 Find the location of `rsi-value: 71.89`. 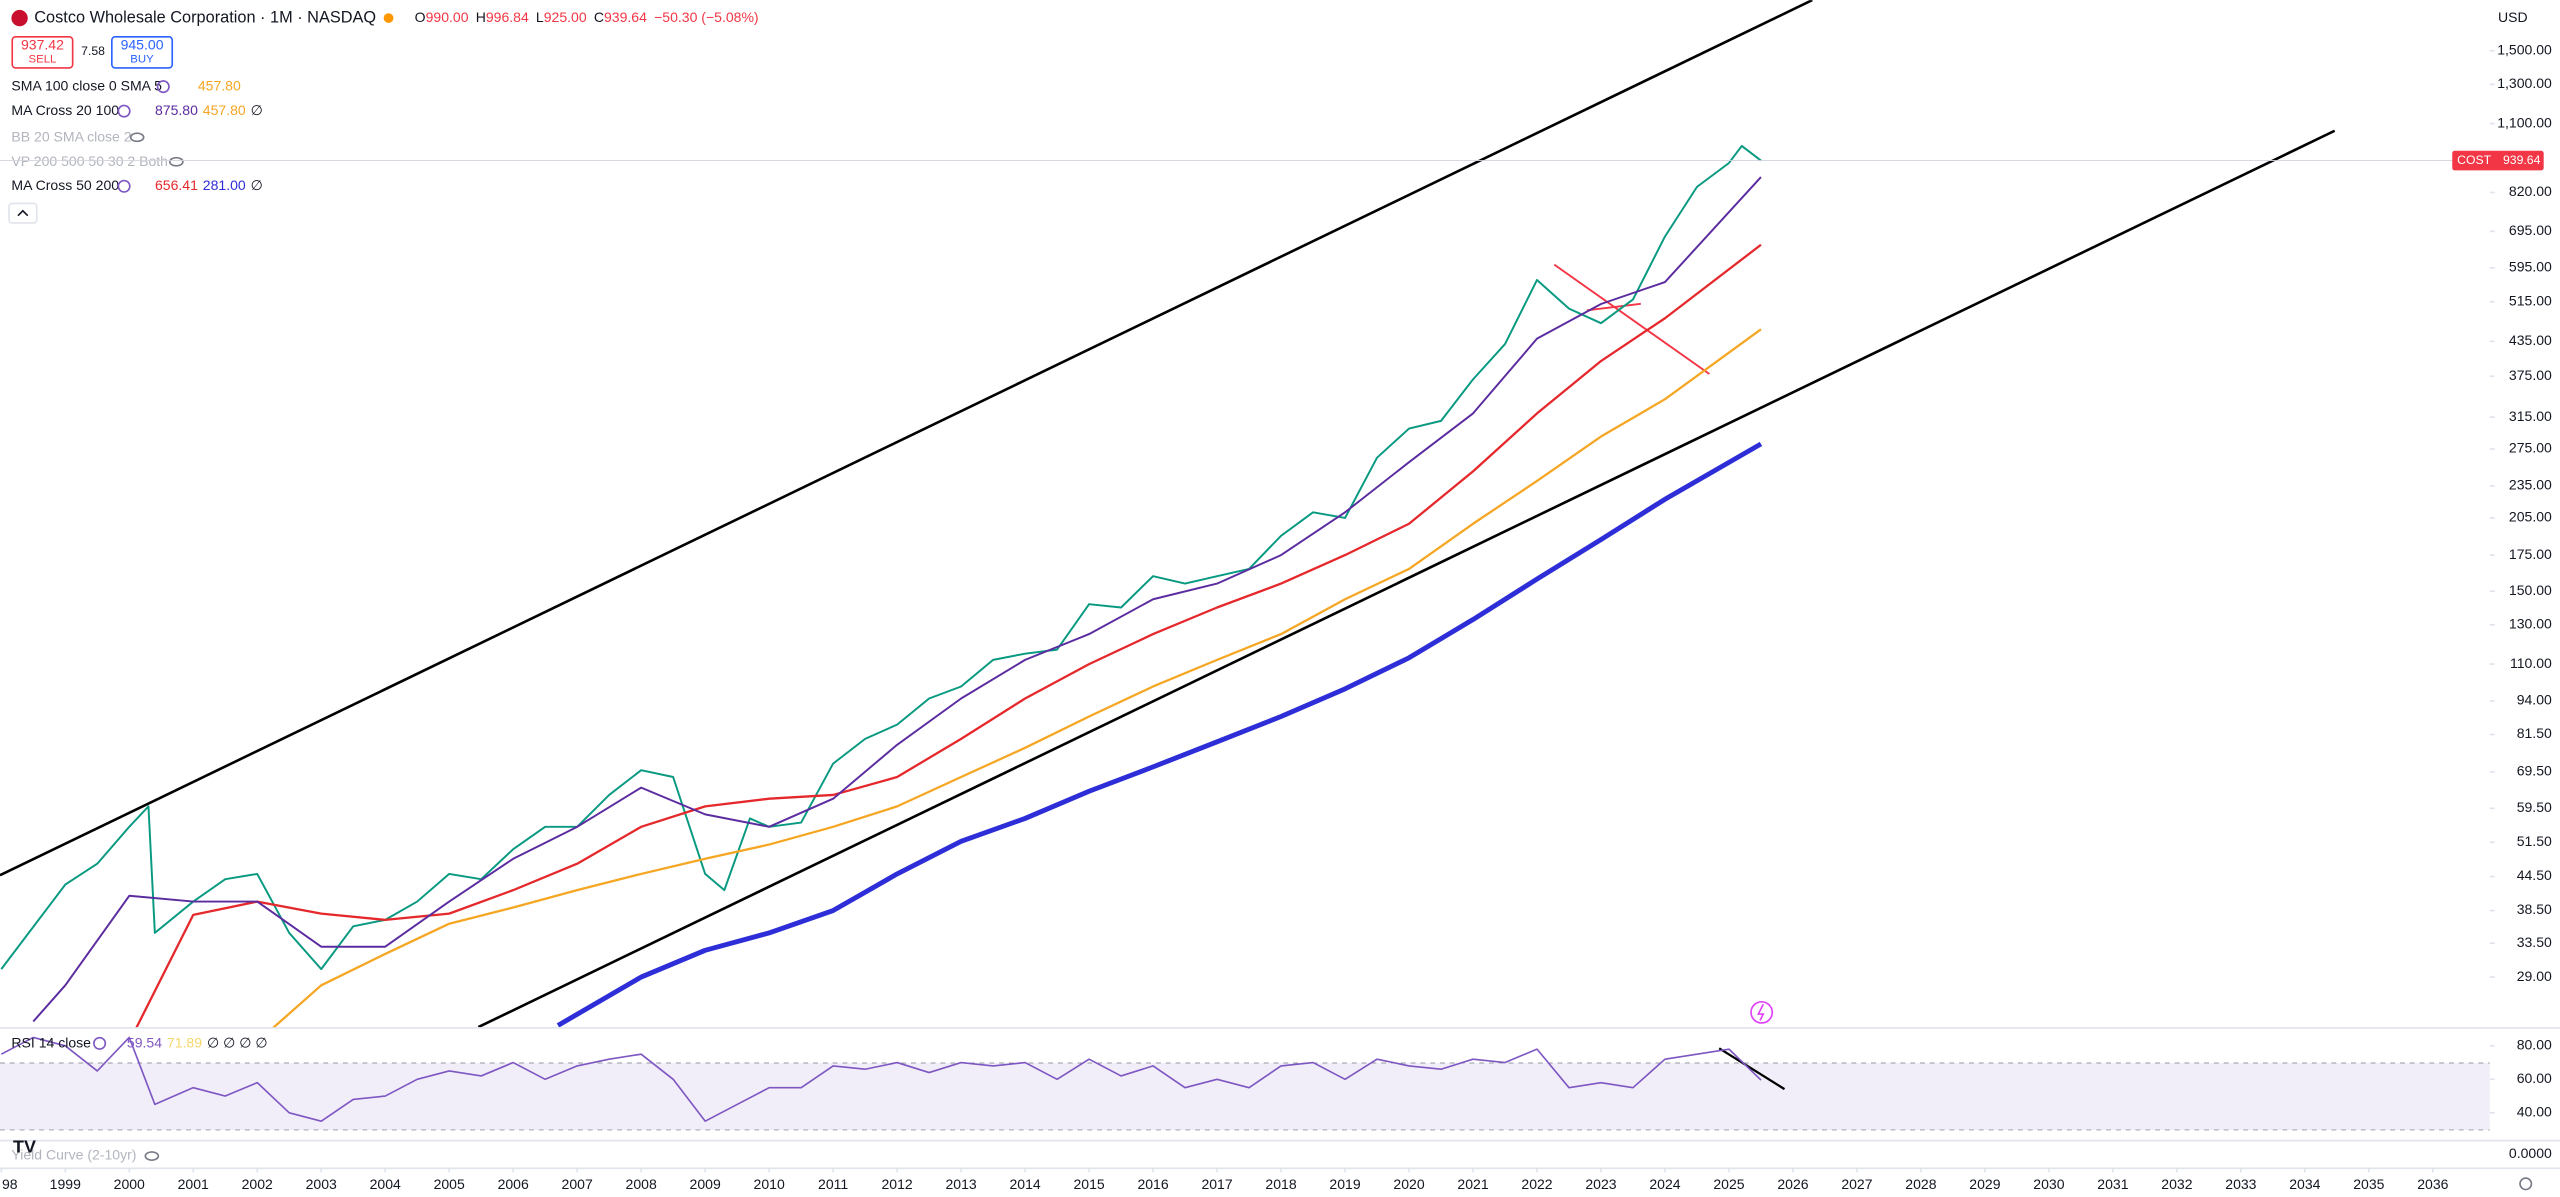

rsi-value: 71.89 is located at coordinates (184, 1042).